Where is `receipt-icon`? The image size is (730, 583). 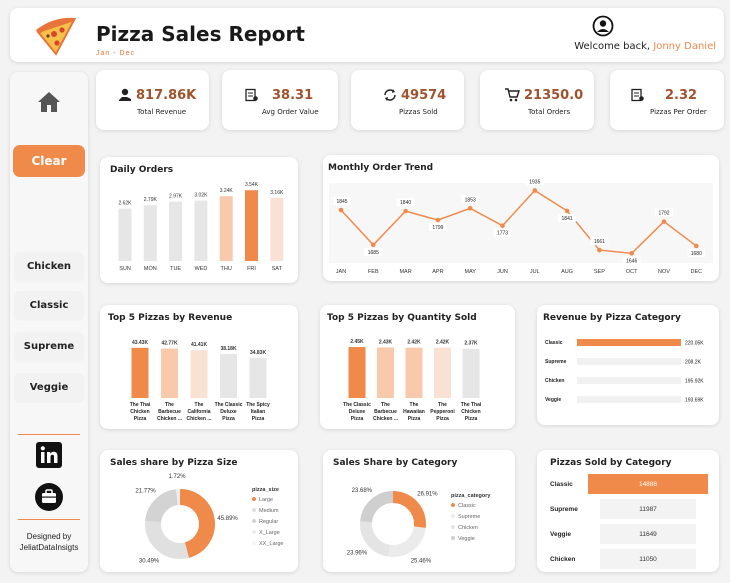
receipt-icon is located at coordinates (637, 95).